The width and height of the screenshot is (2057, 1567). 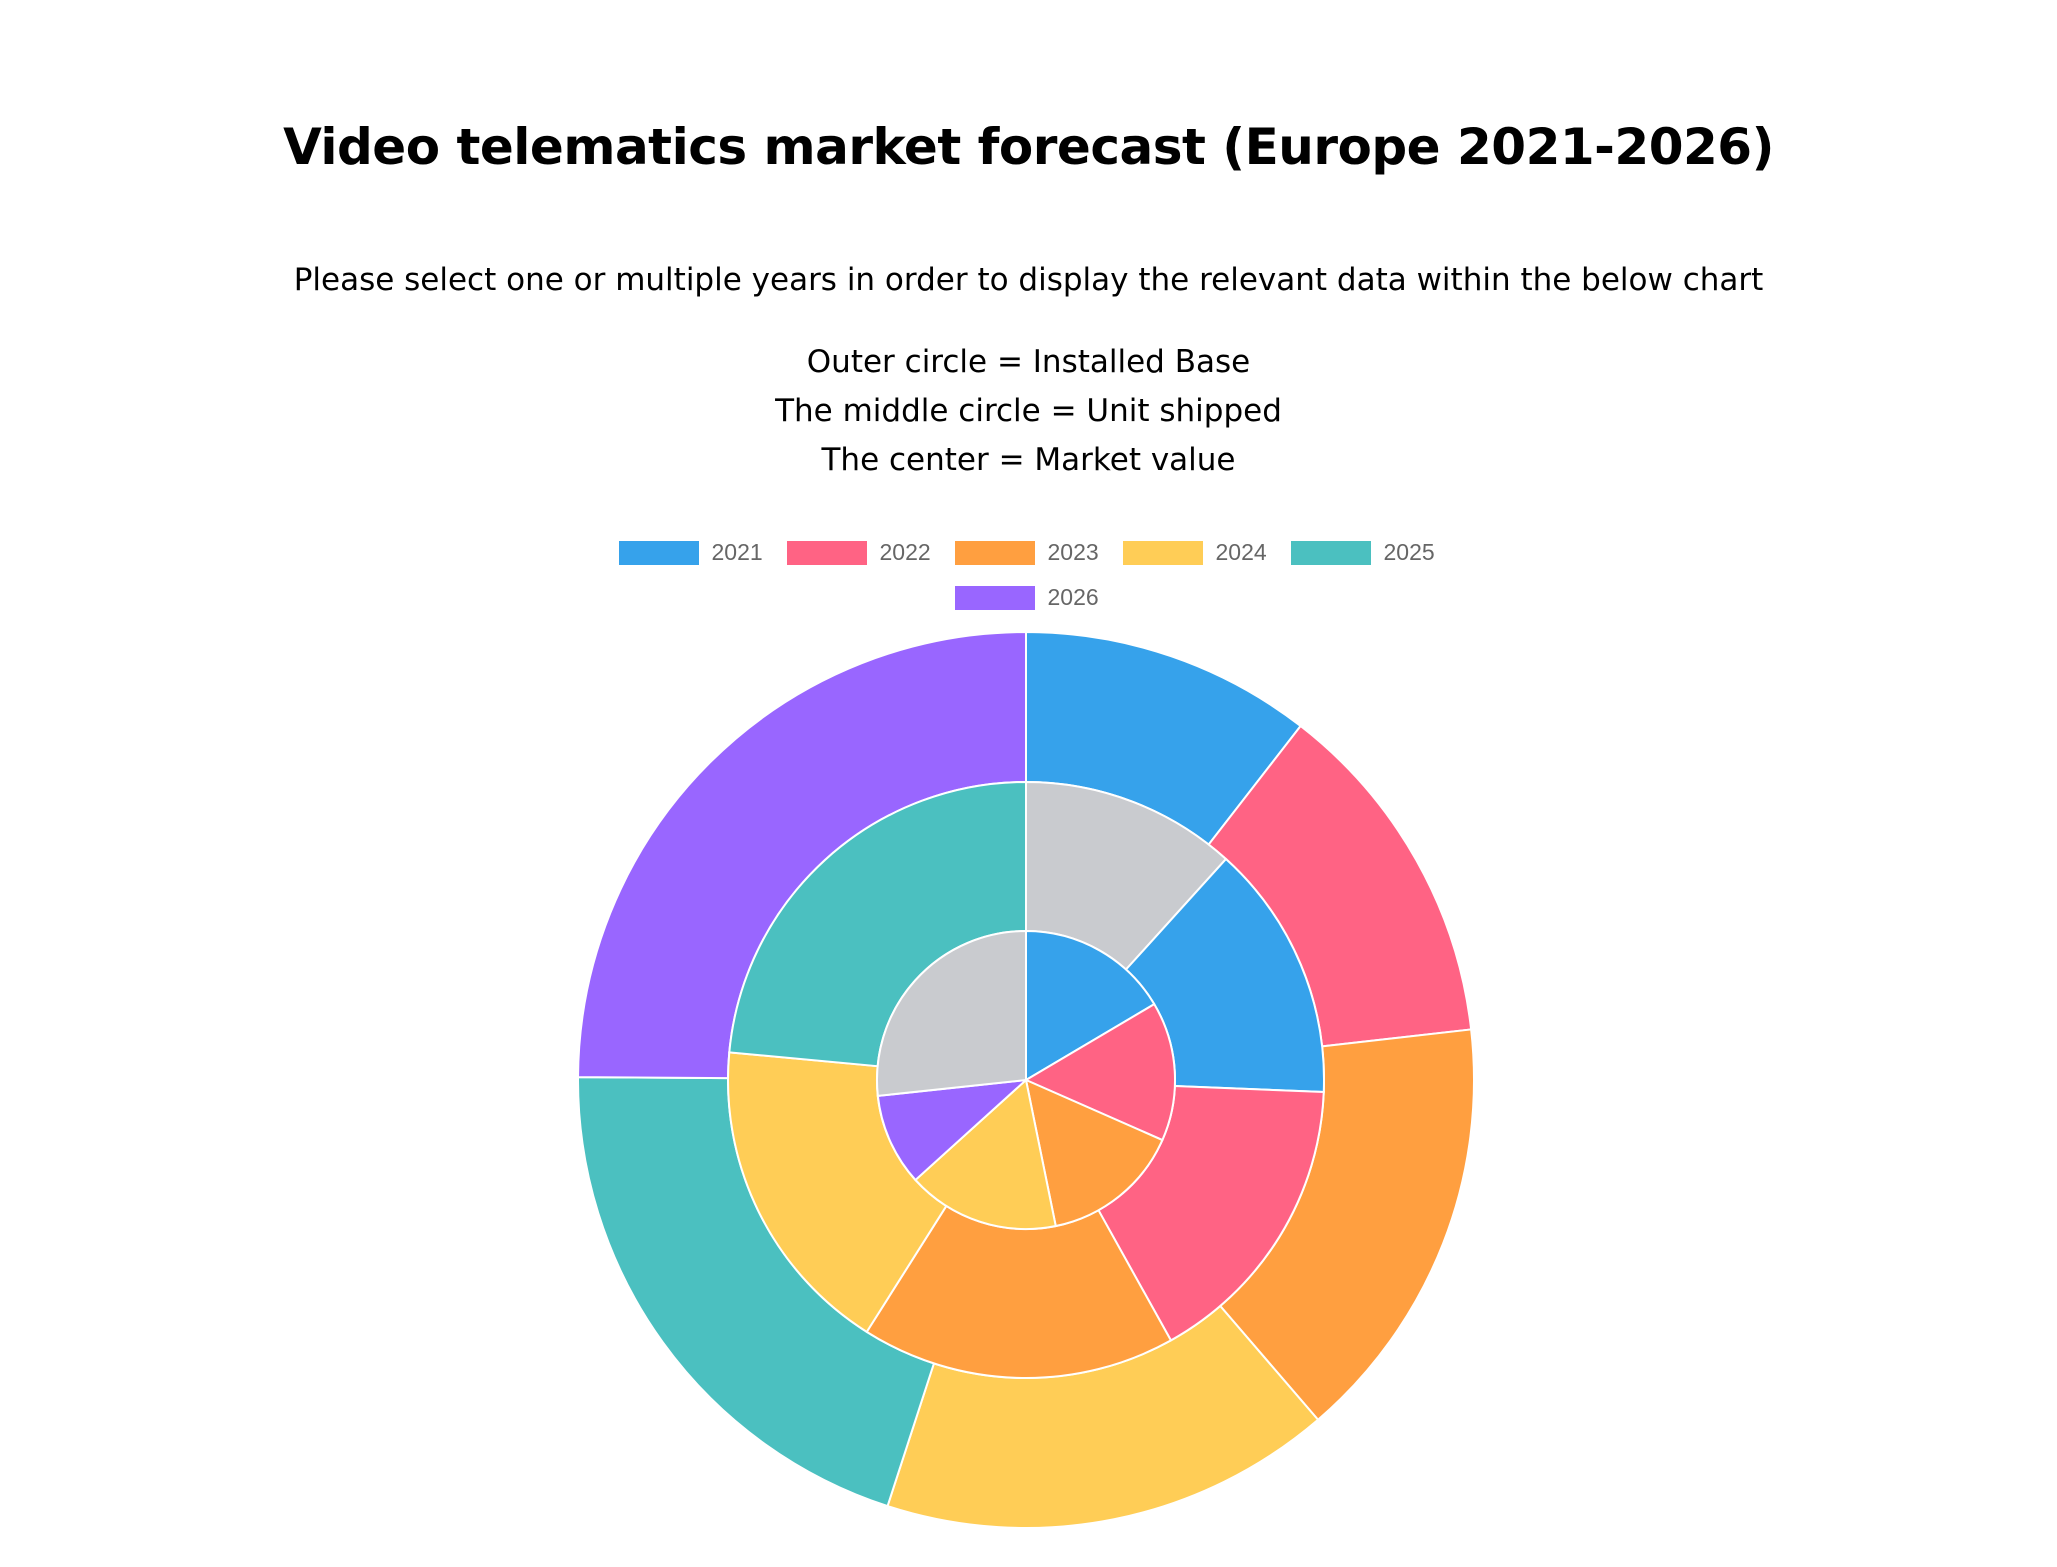 What do you see at coordinates (737, 552) in the screenshot?
I see `legend-label: 2021` at bounding box center [737, 552].